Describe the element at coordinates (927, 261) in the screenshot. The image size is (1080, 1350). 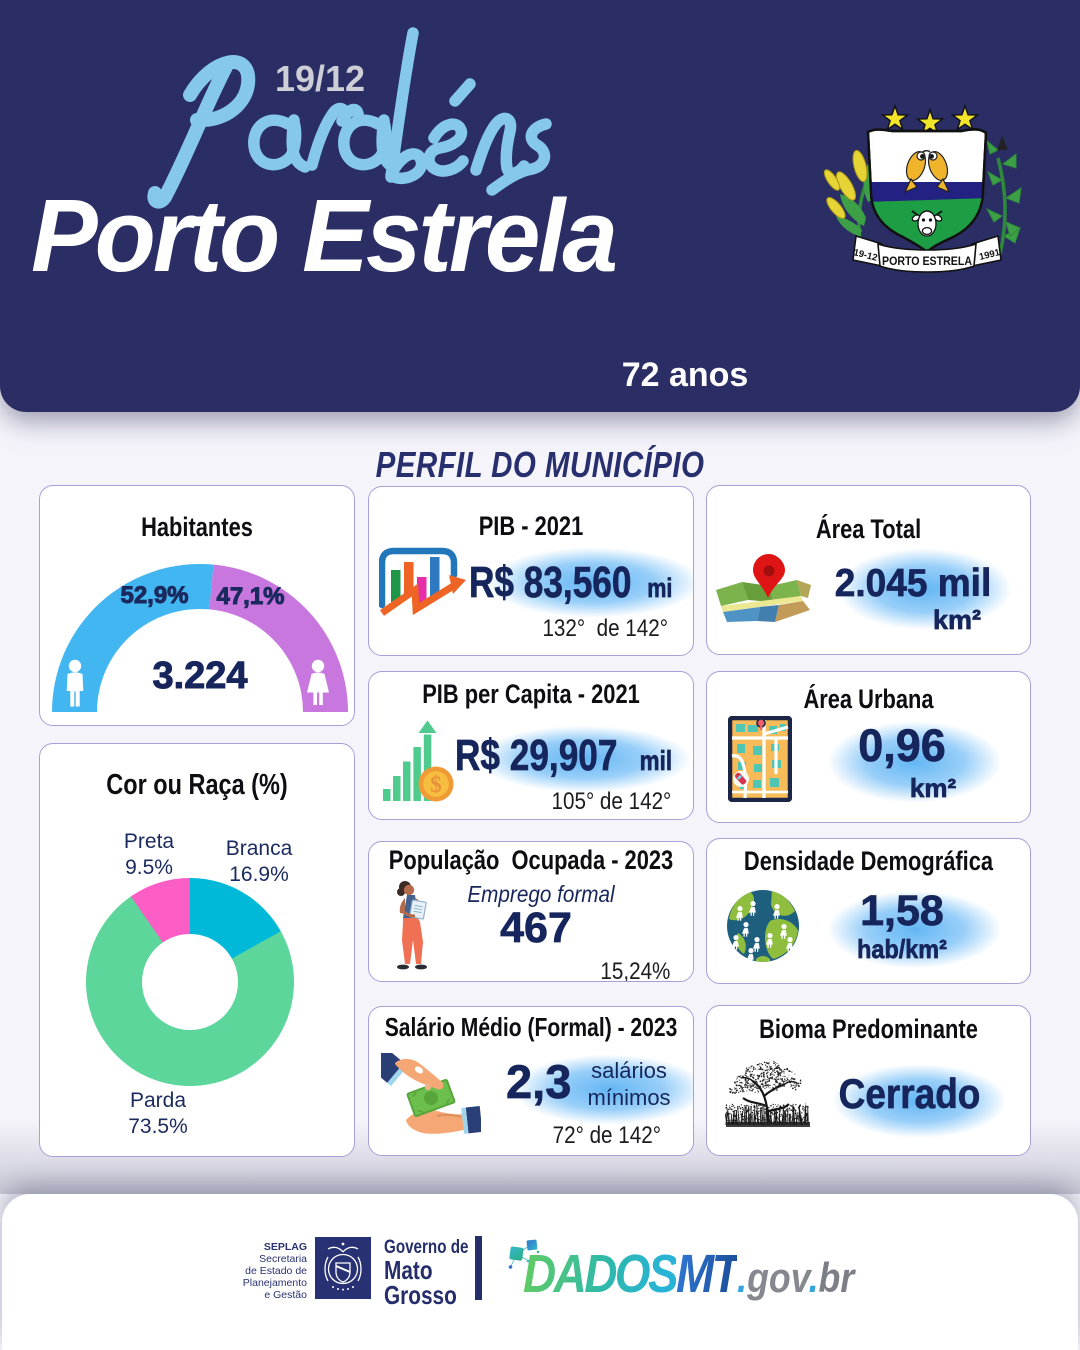
I see `svg-text: PORTO ESTRELA` at that location.